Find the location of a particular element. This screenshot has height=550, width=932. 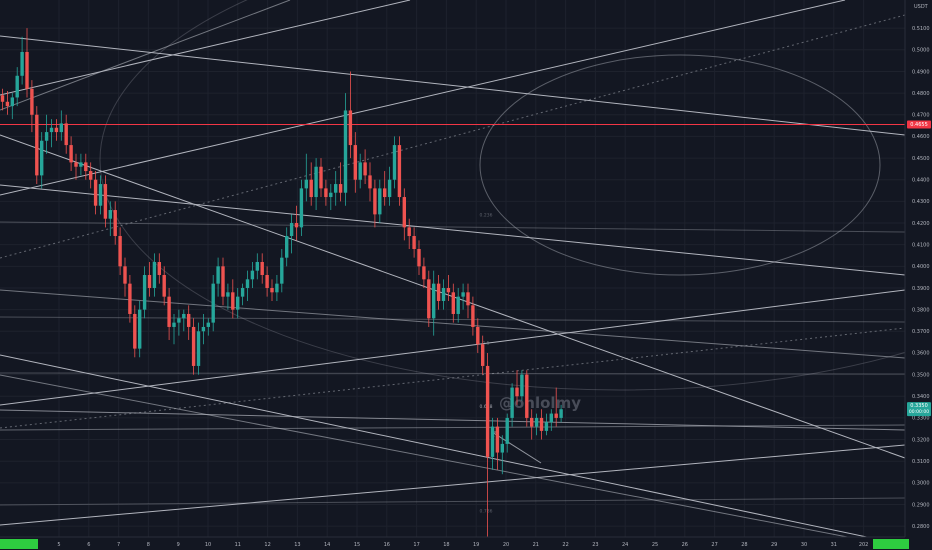

price-axis-label: 0.2800 is located at coordinates (921, 527).